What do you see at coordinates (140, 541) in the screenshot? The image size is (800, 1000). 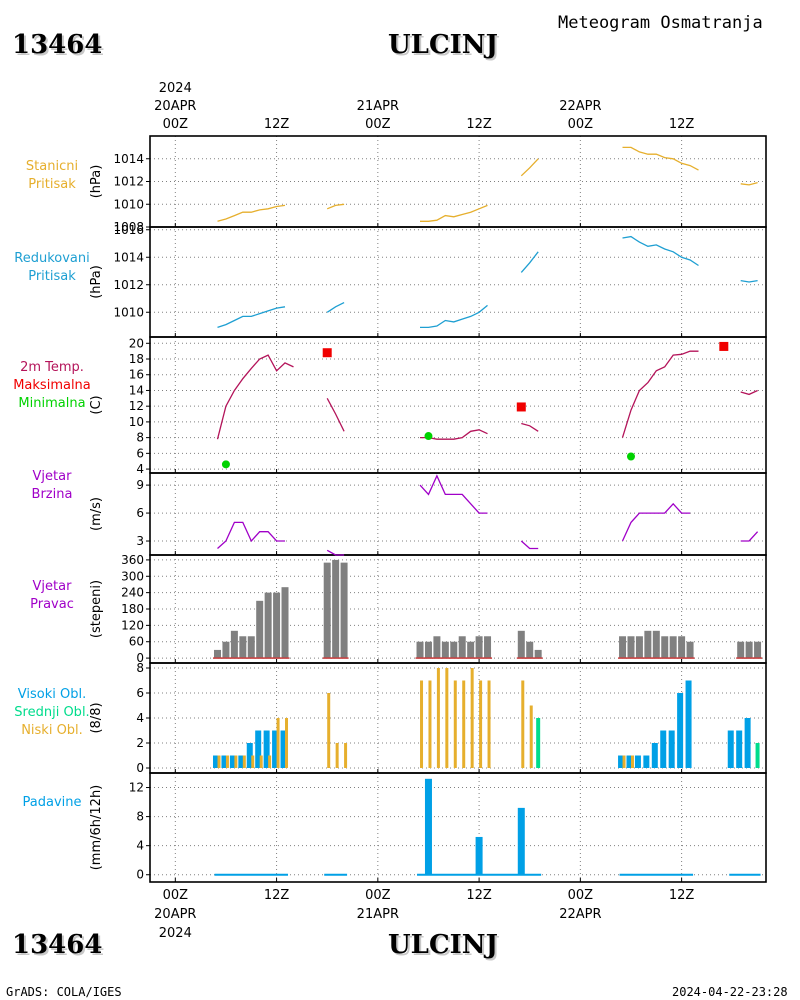 I see `y-tick-label: 3` at bounding box center [140, 541].